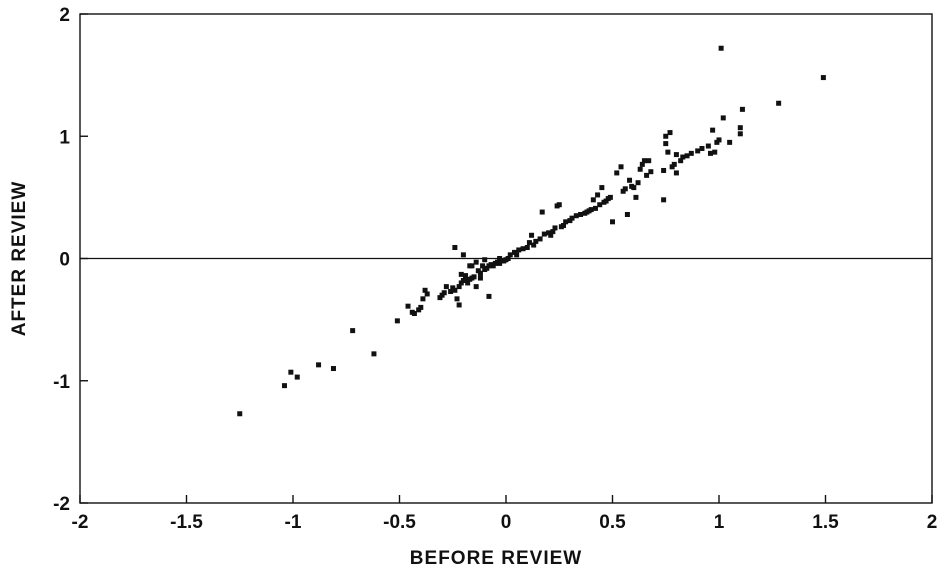 This screenshot has width=938, height=569. Describe the element at coordinates (825, 522) in the screenshot. I see `x-tick-label: 1.5` at that location.